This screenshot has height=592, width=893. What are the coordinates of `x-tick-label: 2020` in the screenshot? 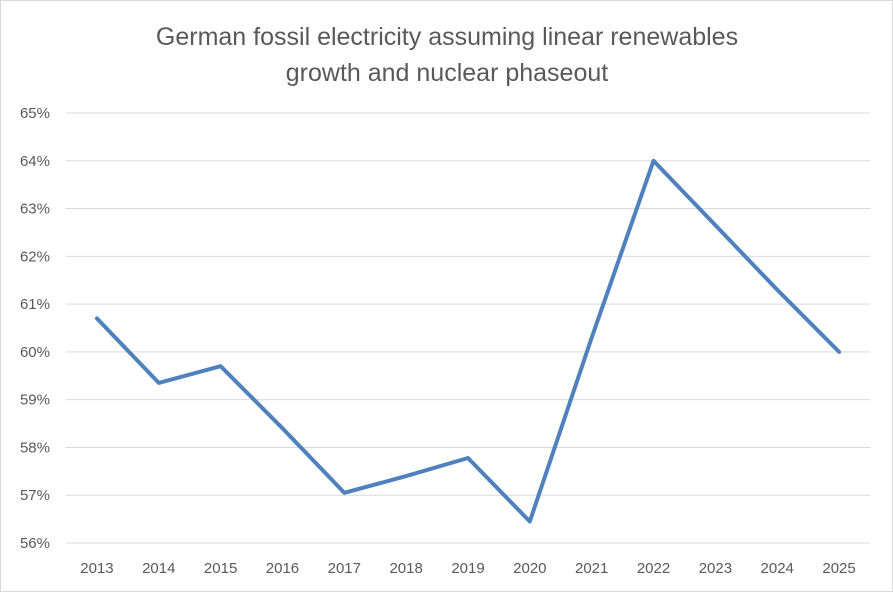 It's located at (529, 568).